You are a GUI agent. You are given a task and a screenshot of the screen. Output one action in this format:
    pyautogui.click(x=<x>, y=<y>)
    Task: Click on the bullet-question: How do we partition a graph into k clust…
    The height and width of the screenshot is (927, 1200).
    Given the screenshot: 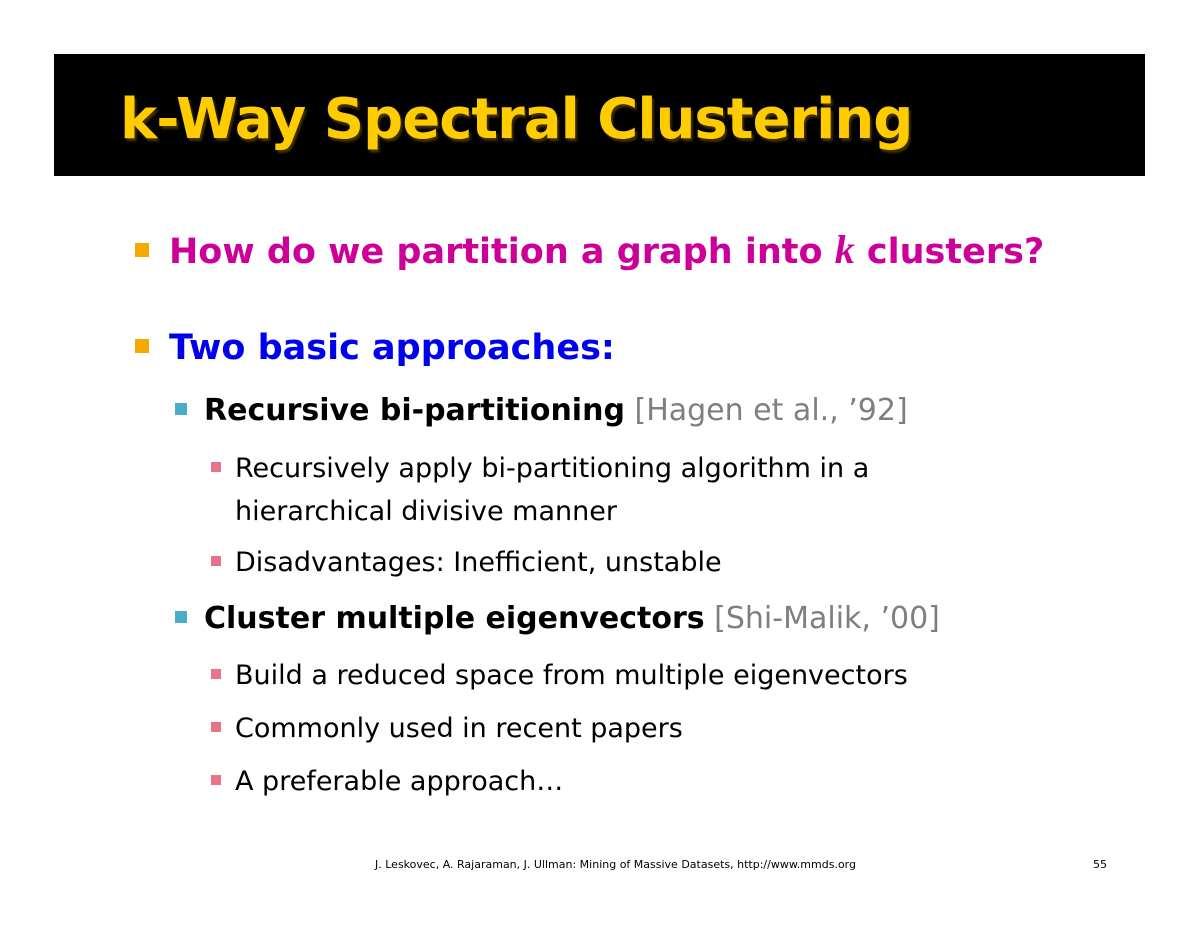 What is the action you would take?
    pyautogui.click(x=589, y=250)
    